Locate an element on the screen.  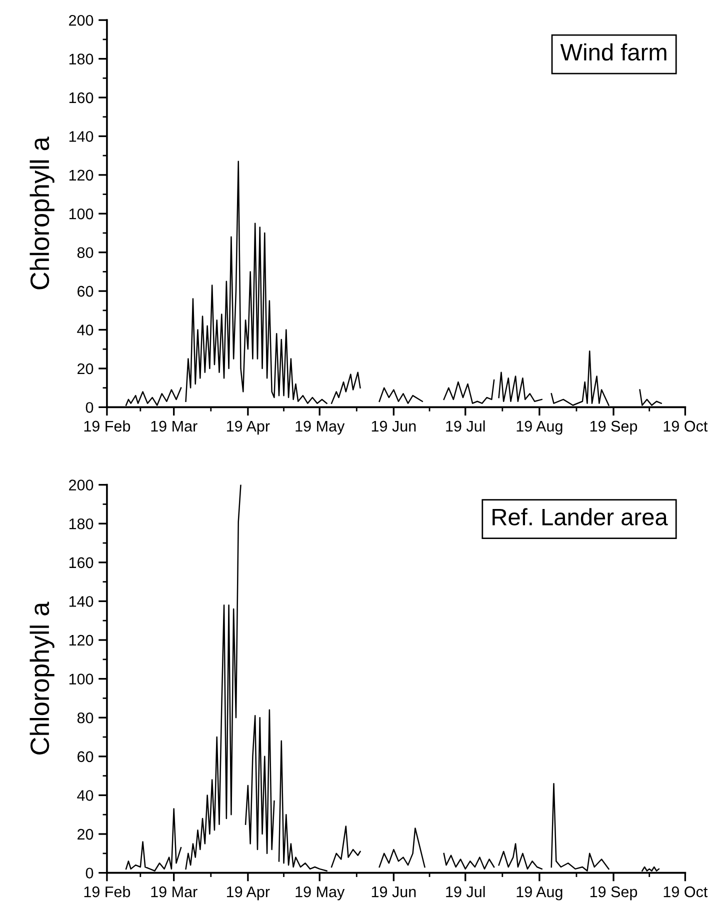
text: Wind farm is located at coordinates (613, 52).